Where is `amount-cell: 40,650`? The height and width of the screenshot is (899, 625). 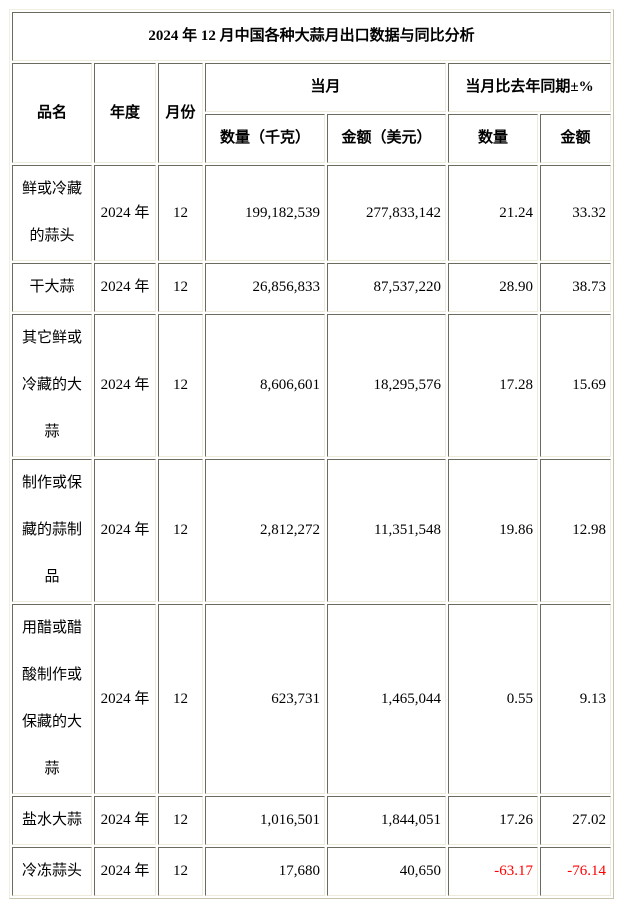 amount-cell: 40,650 is located at coordinates (386, 871).